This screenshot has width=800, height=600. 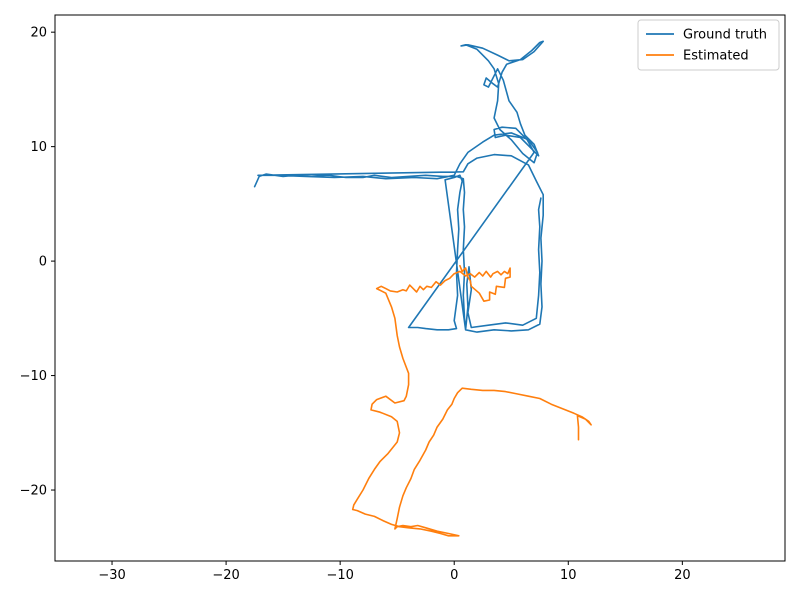 I want to click on x-tick-label: 10, so click(x=568, y=575).